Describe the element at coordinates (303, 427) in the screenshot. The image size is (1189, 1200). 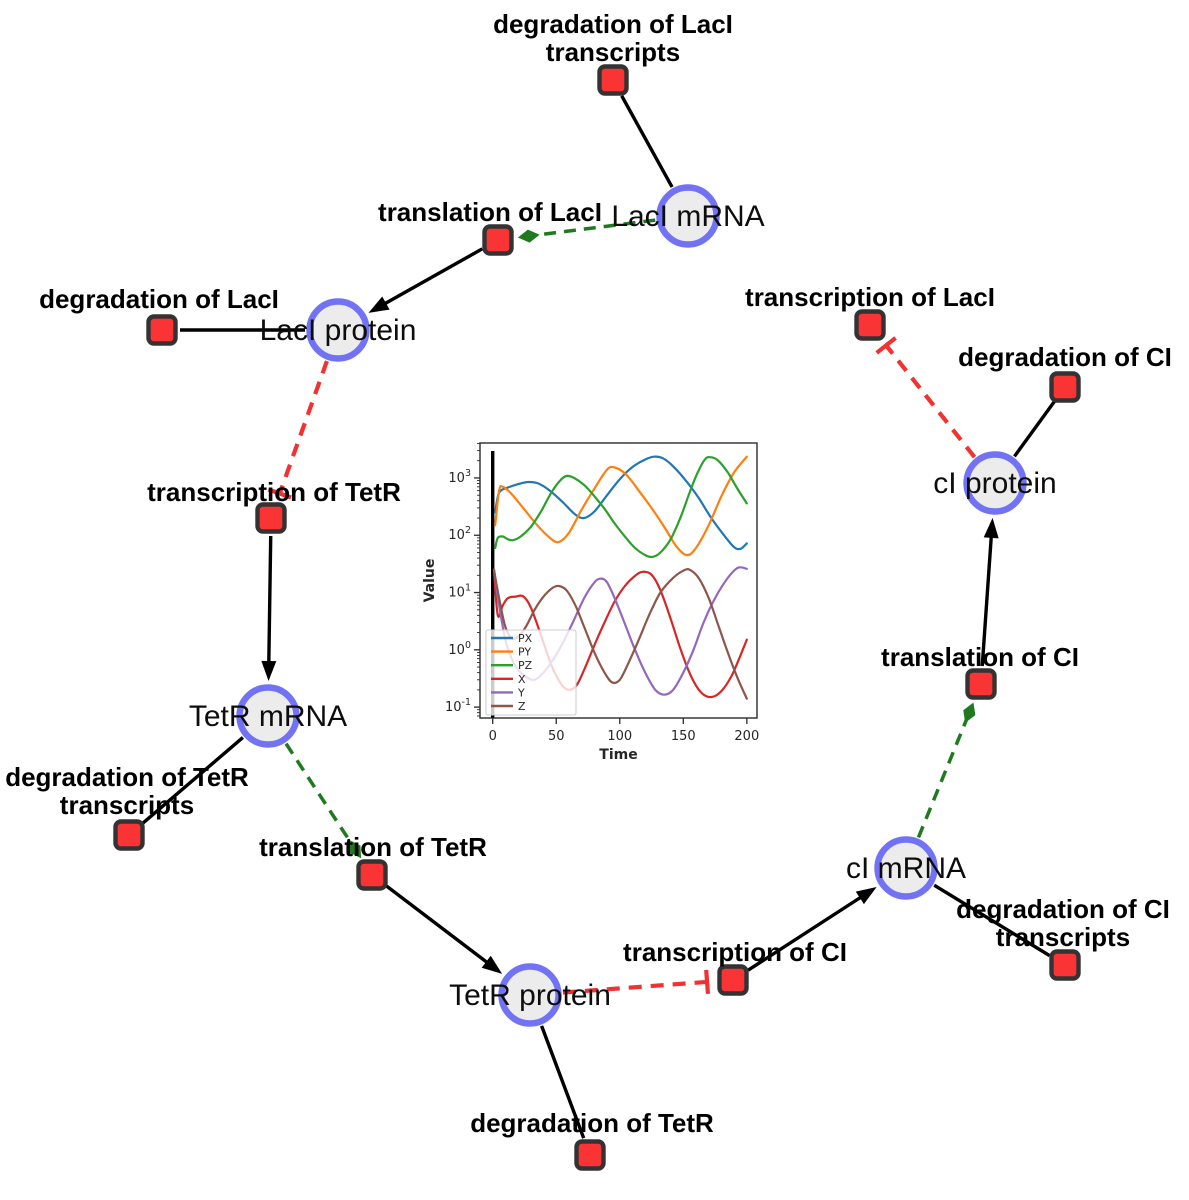
I see `edge-inhibition-laci_protein-to-txn_tetr` at that location.